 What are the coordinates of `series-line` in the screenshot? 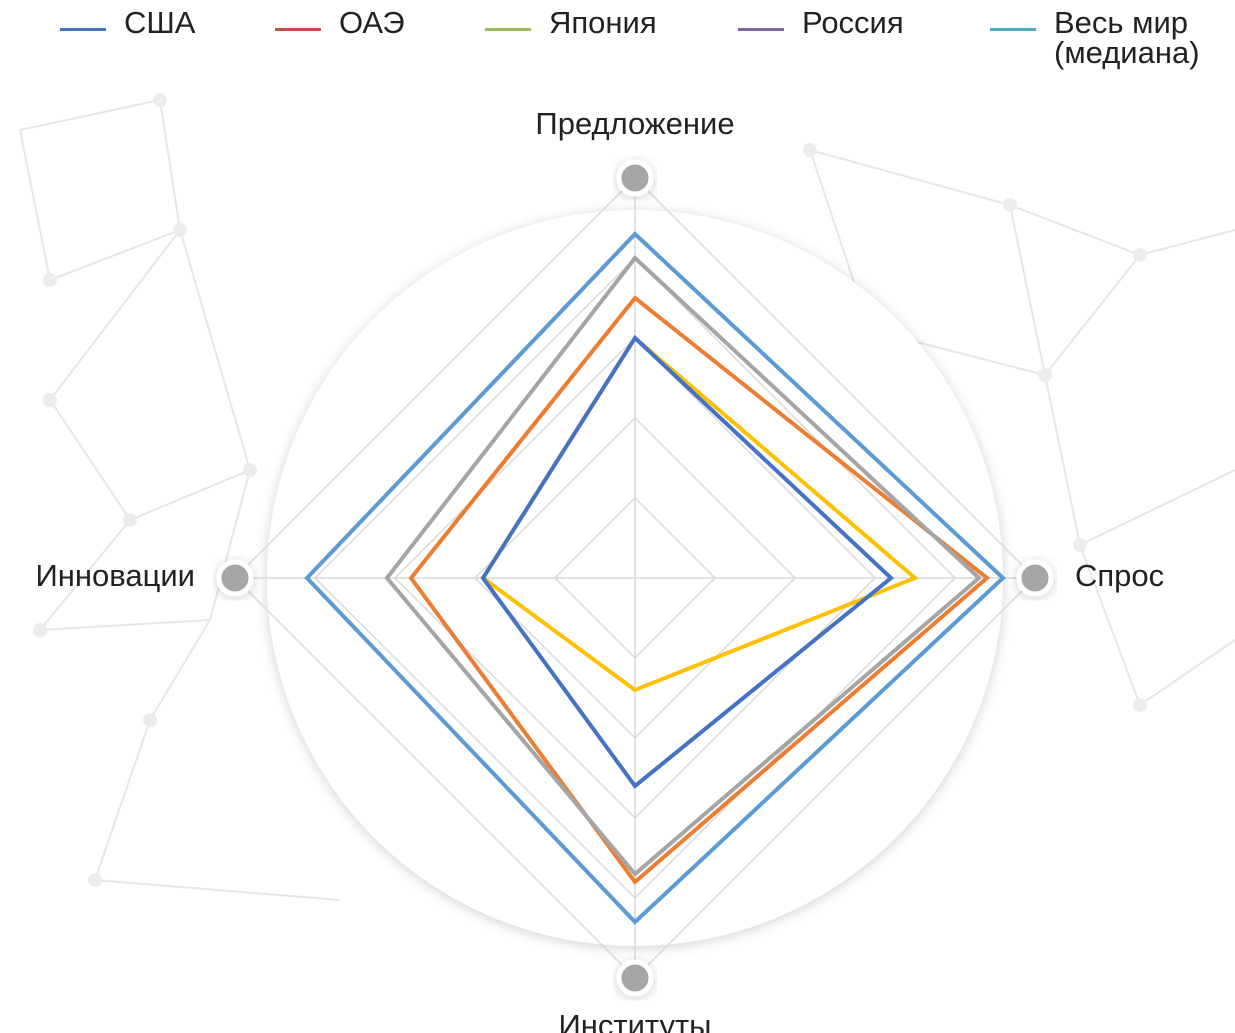 It's located at (687, 561).